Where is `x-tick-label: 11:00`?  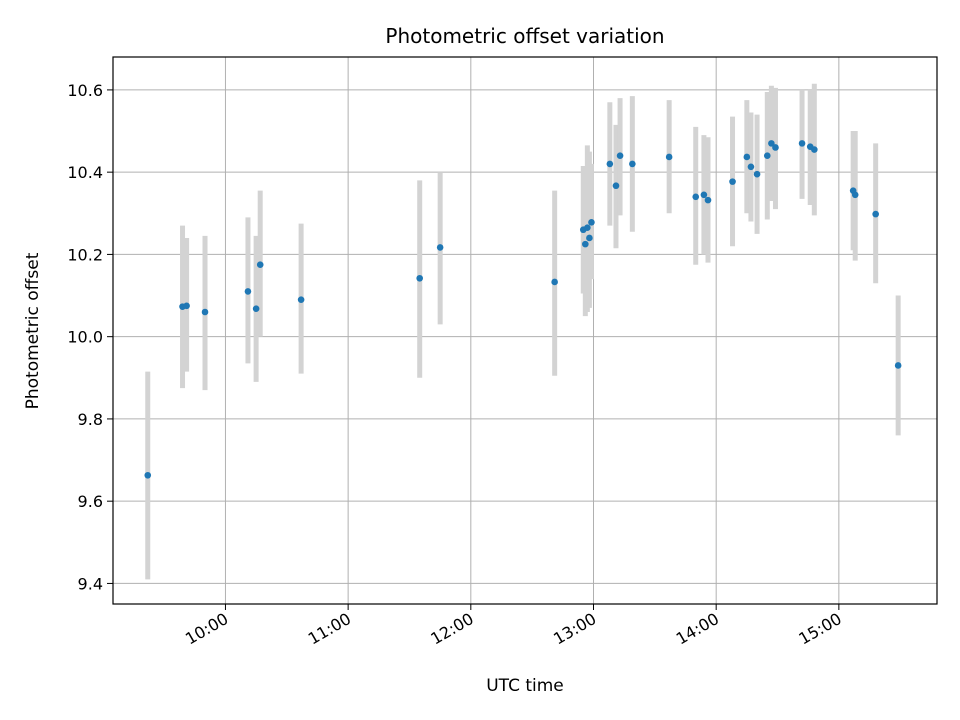 x-tick-label: 11:00 is located at coordinates (329, 629).